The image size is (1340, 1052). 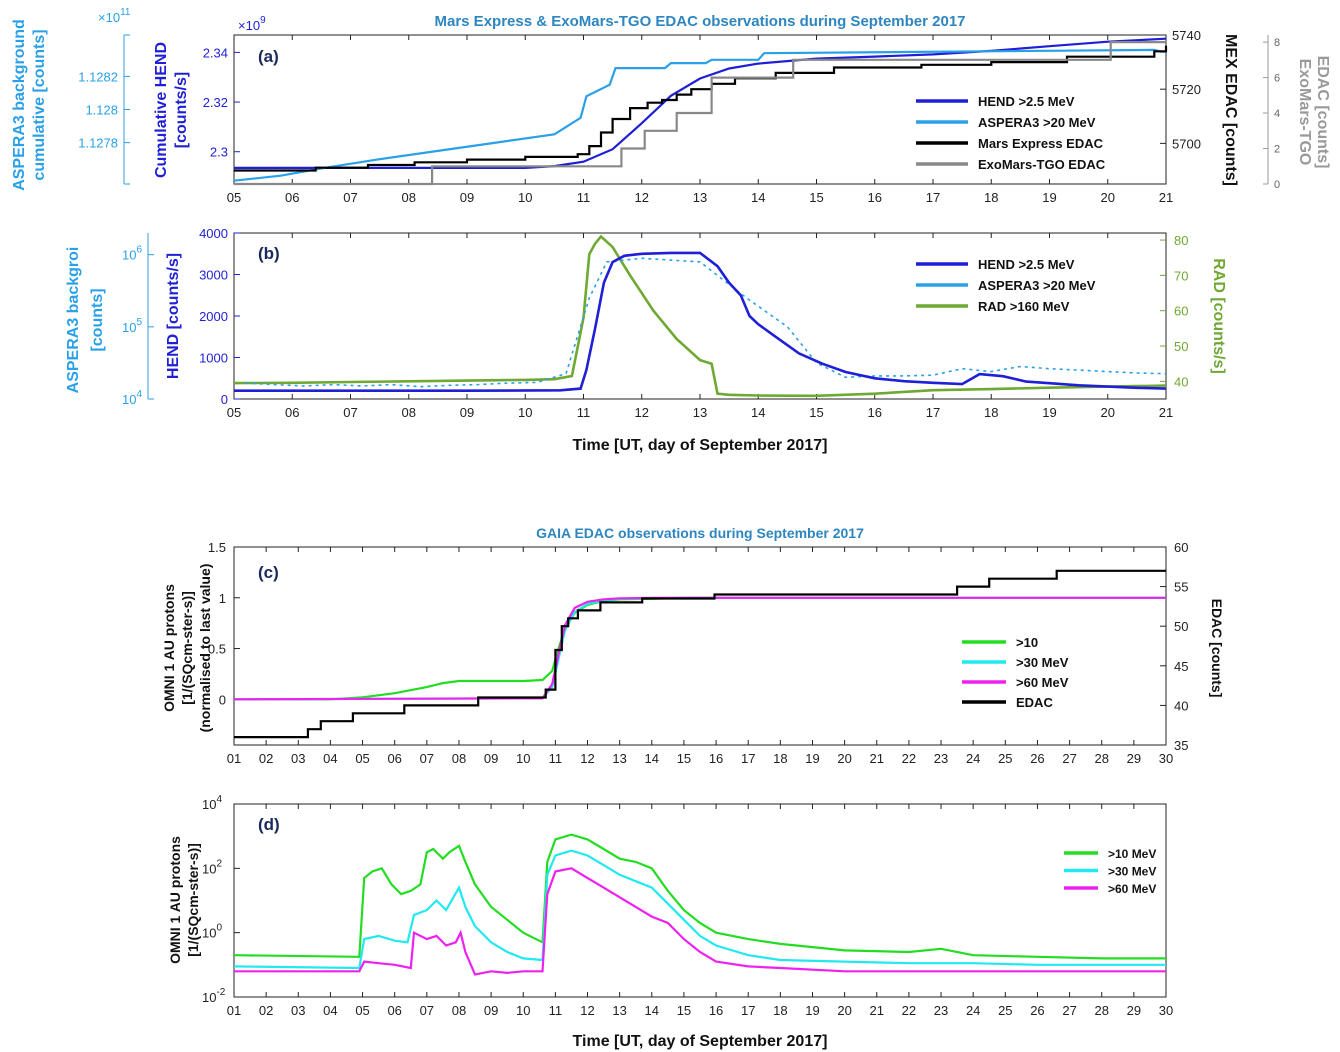 What do you see at coordinates (1277, 79) in the screenshot?
I see `y-right2-tick-label: 6` at bounding box center [1277, 79].